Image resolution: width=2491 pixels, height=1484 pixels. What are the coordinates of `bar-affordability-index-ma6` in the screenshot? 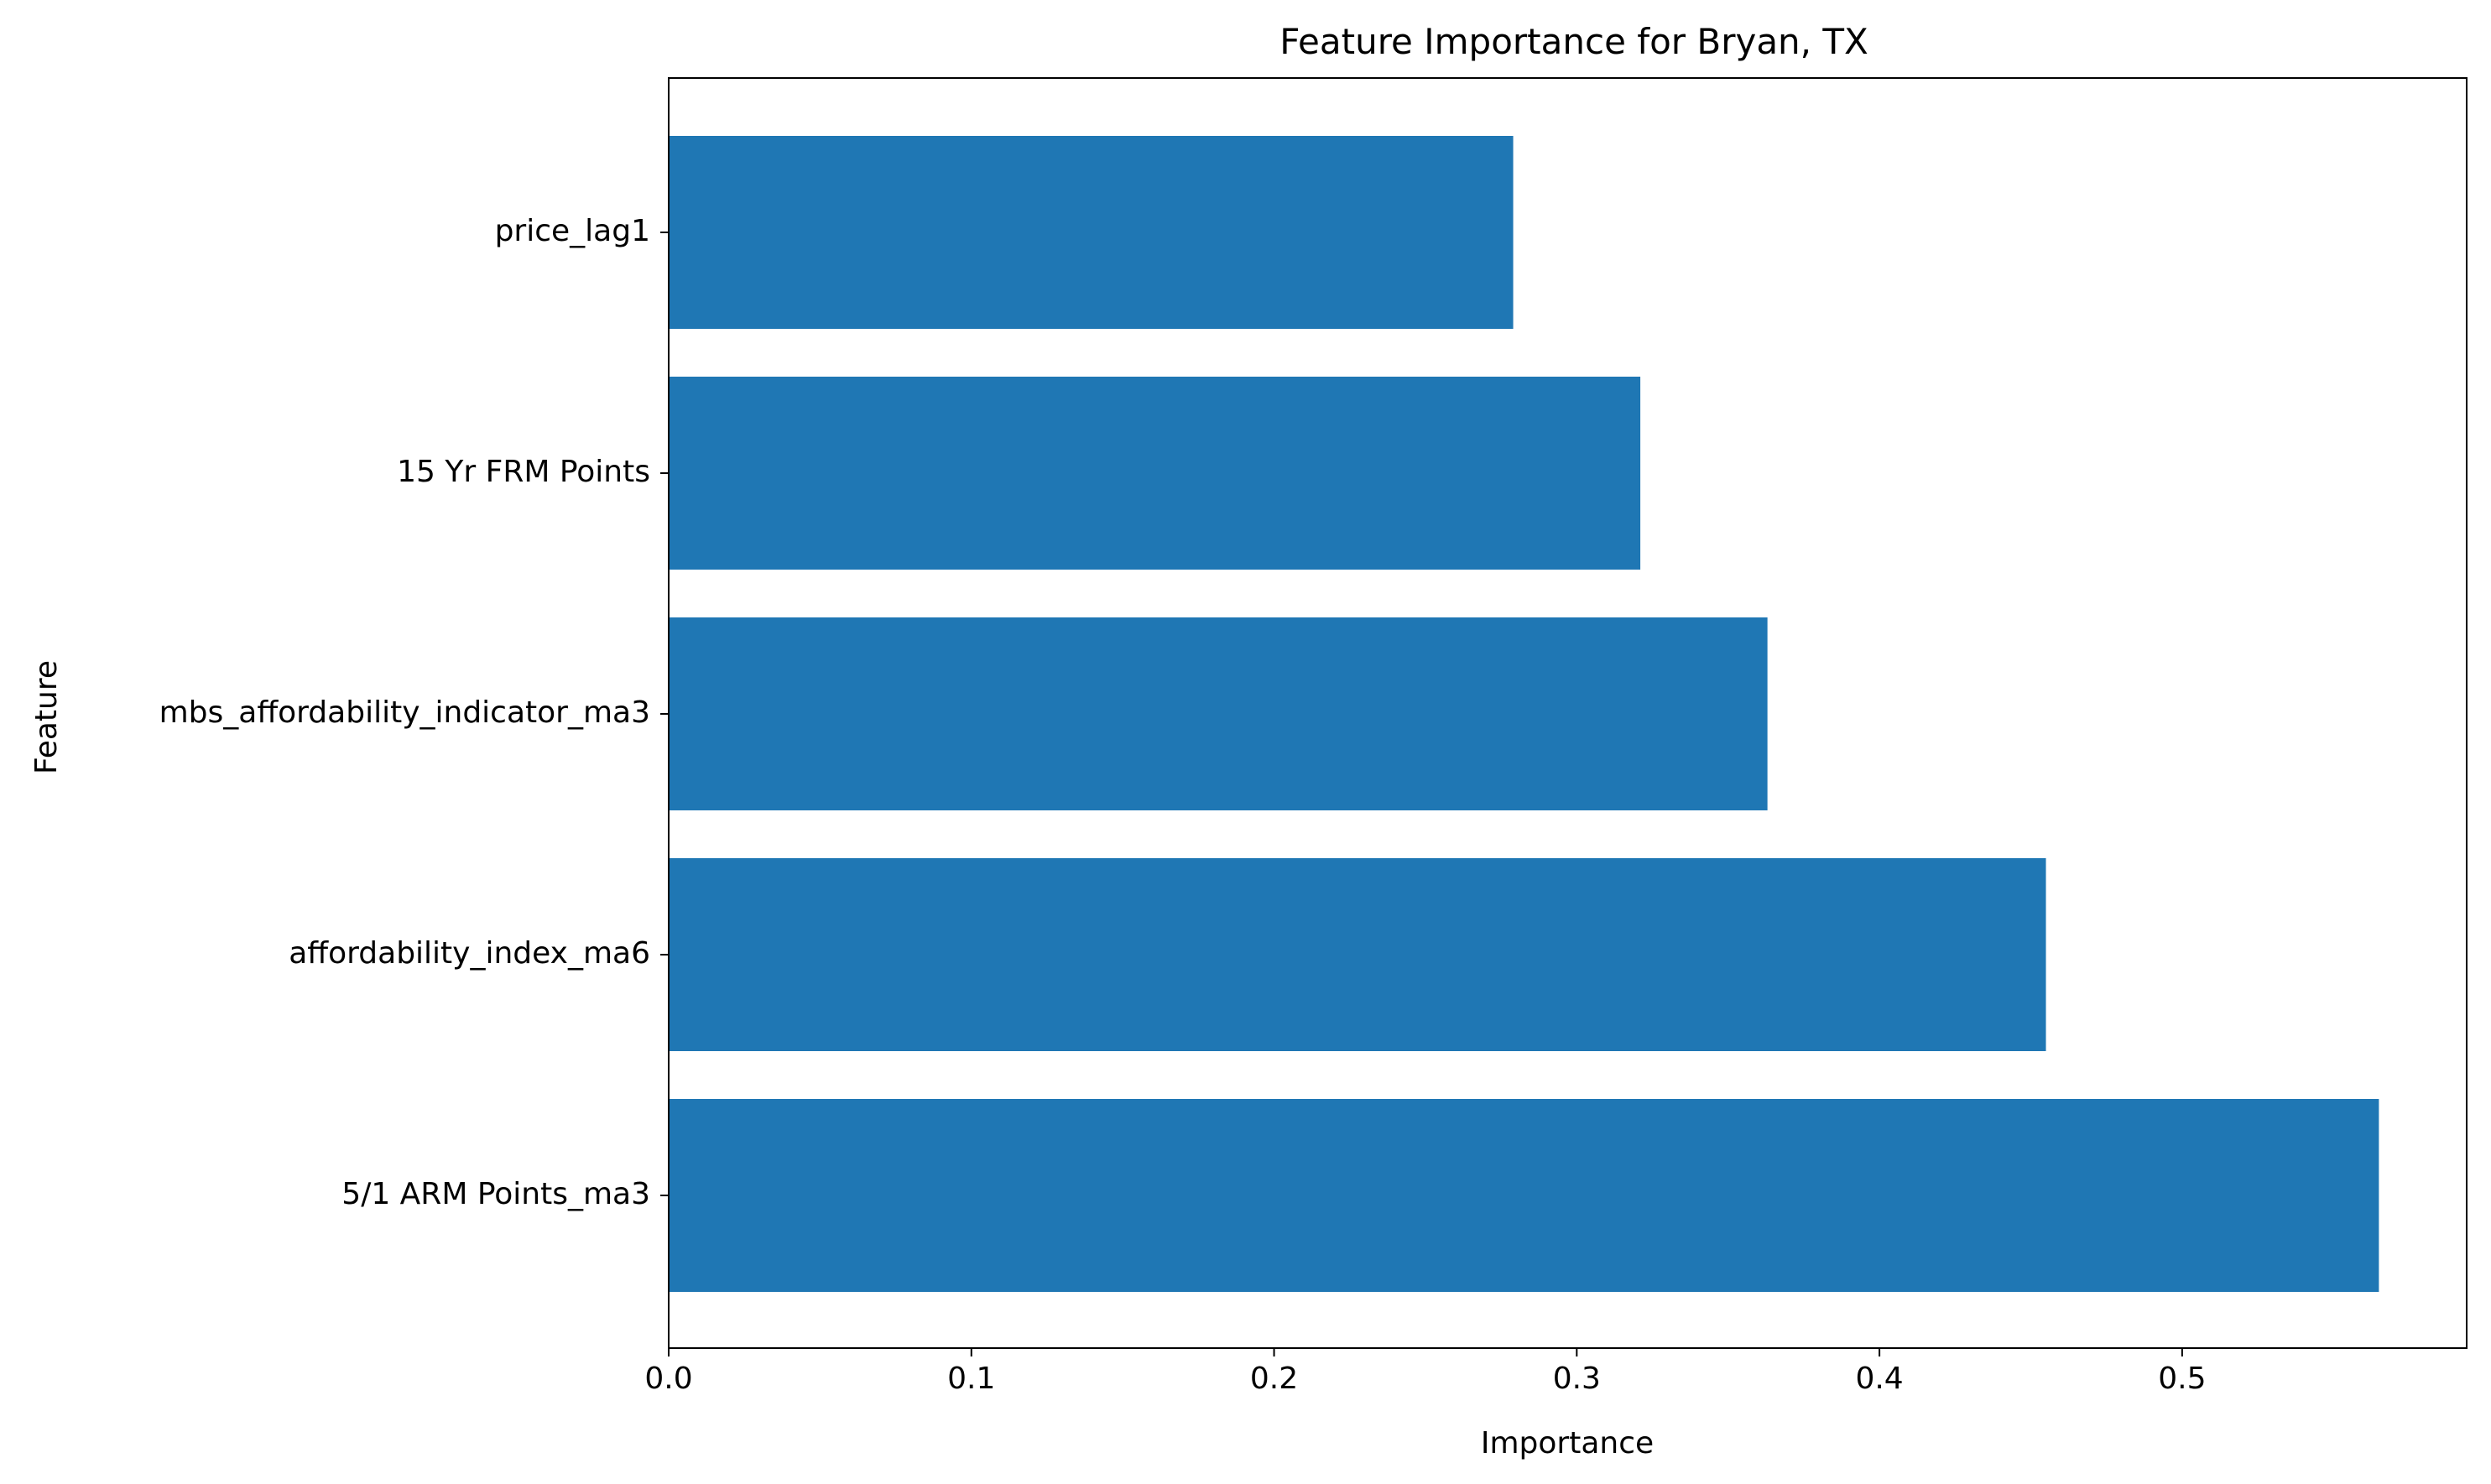 It's located at (1357, 954).